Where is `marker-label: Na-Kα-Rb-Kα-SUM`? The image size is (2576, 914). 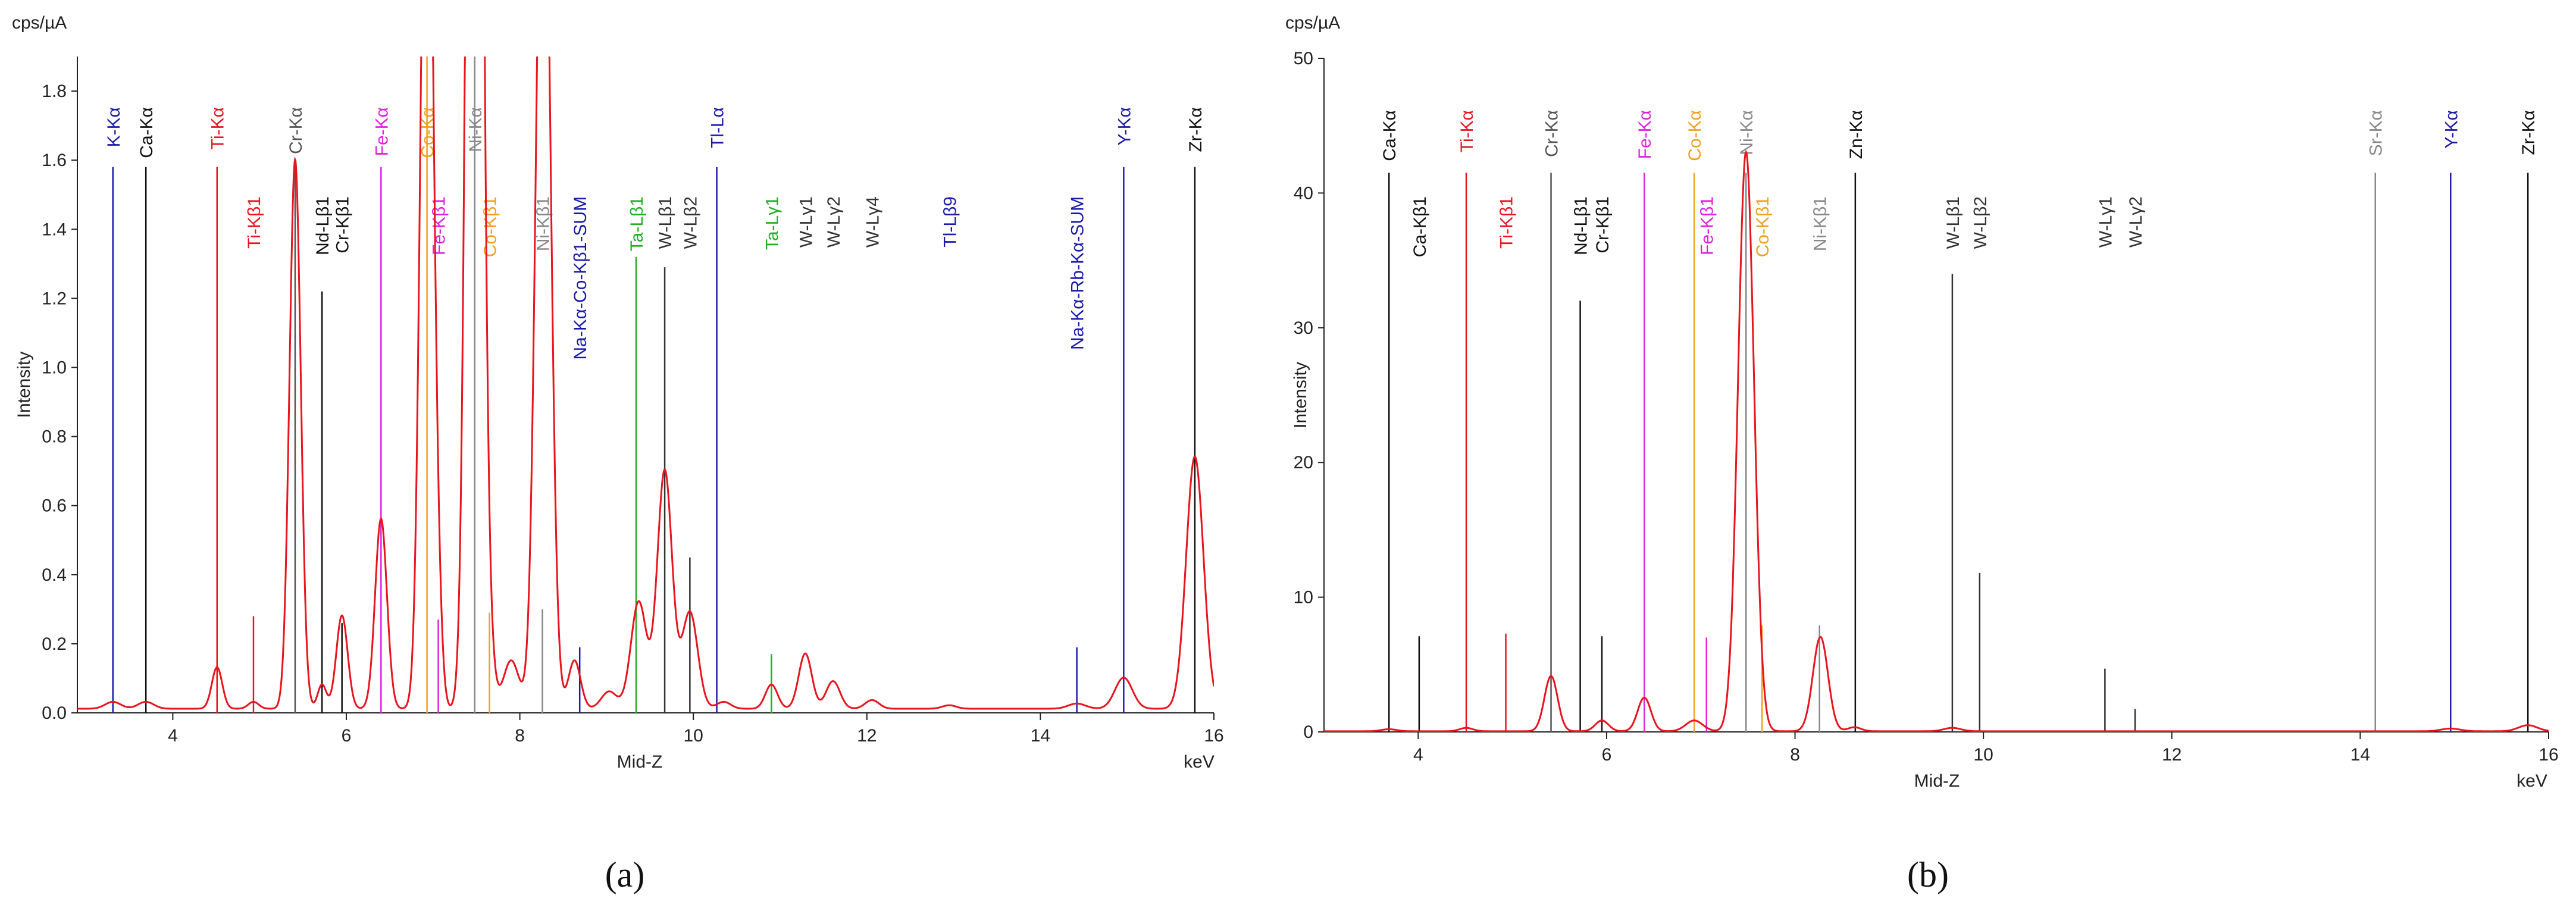 marker-label: Na-Kα-Rb-Kα-SUM is located at coordinates (1078, 273).